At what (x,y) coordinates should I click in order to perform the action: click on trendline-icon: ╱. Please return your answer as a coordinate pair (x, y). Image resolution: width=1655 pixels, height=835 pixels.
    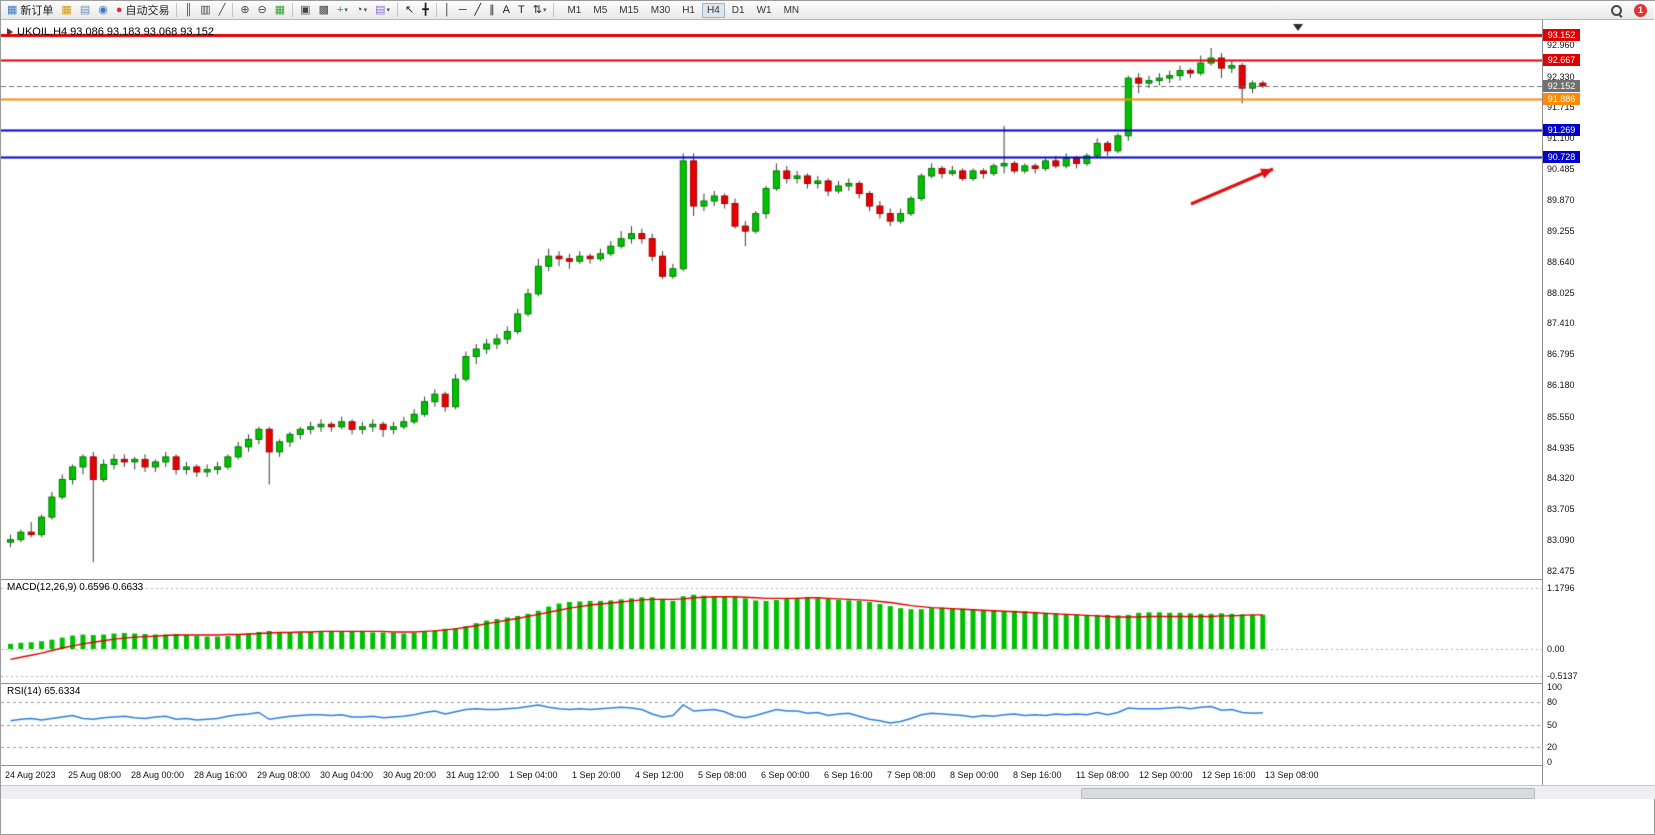
    Looking at the image, I should click on (478, 9).